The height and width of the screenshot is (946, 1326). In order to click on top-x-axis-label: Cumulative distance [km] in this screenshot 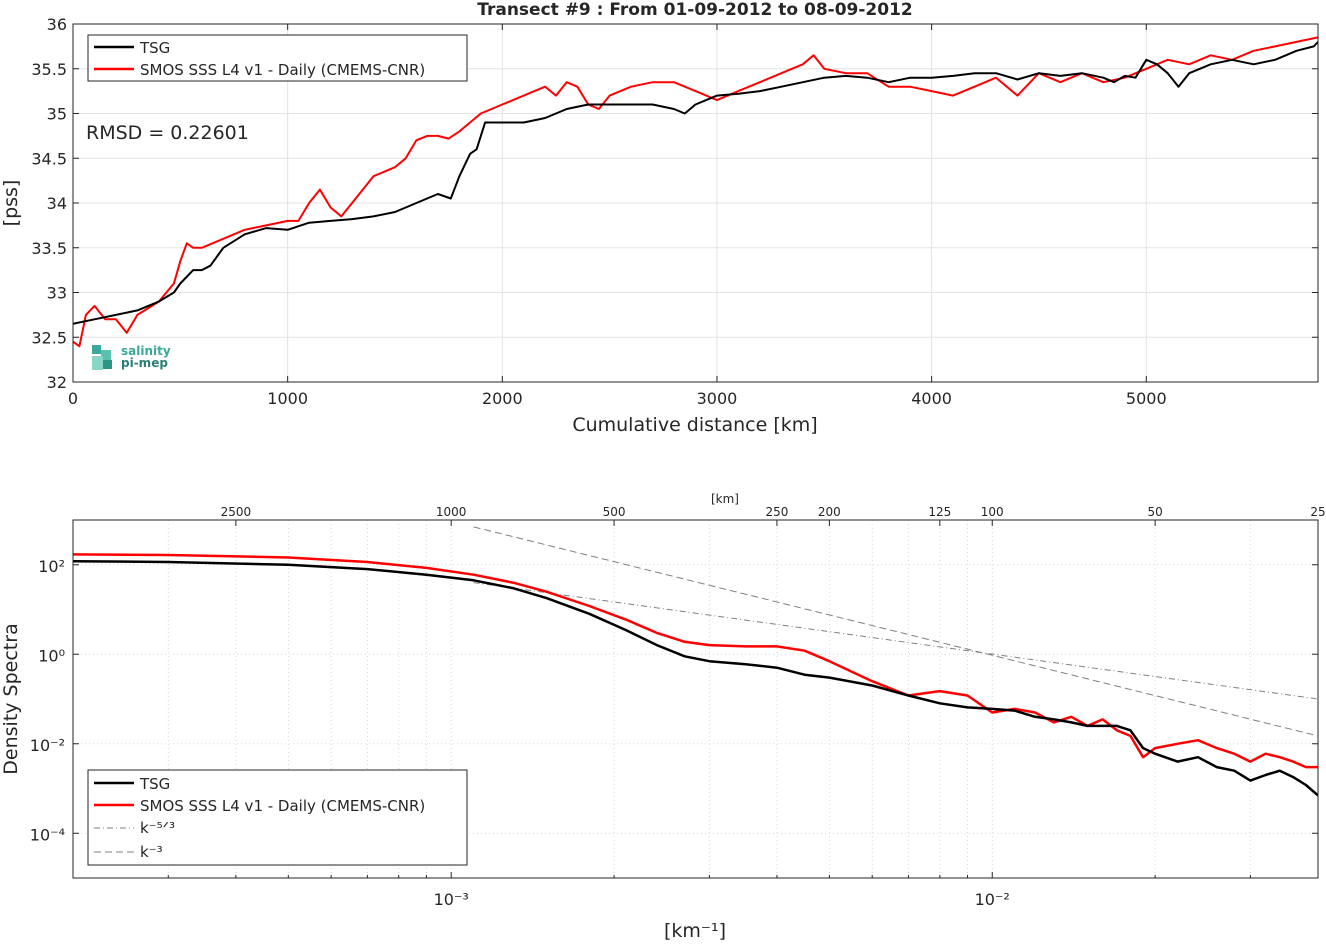, I will do `click(694, 425)`.